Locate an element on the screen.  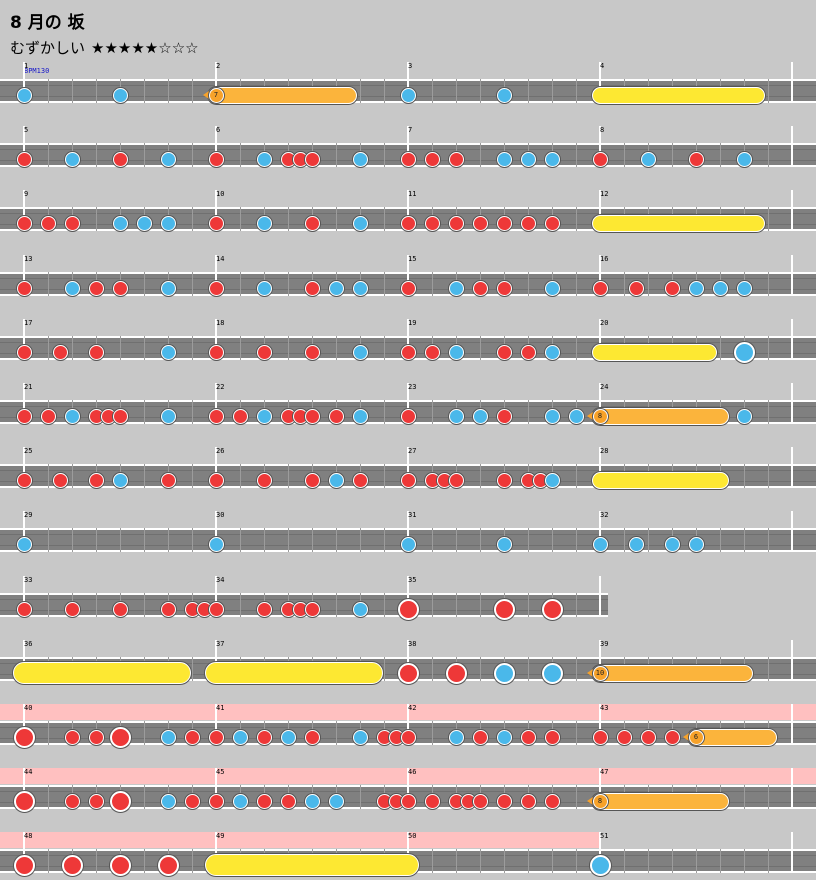
chart-row: 17 18 19 20 is located at coordinates (408, 341).